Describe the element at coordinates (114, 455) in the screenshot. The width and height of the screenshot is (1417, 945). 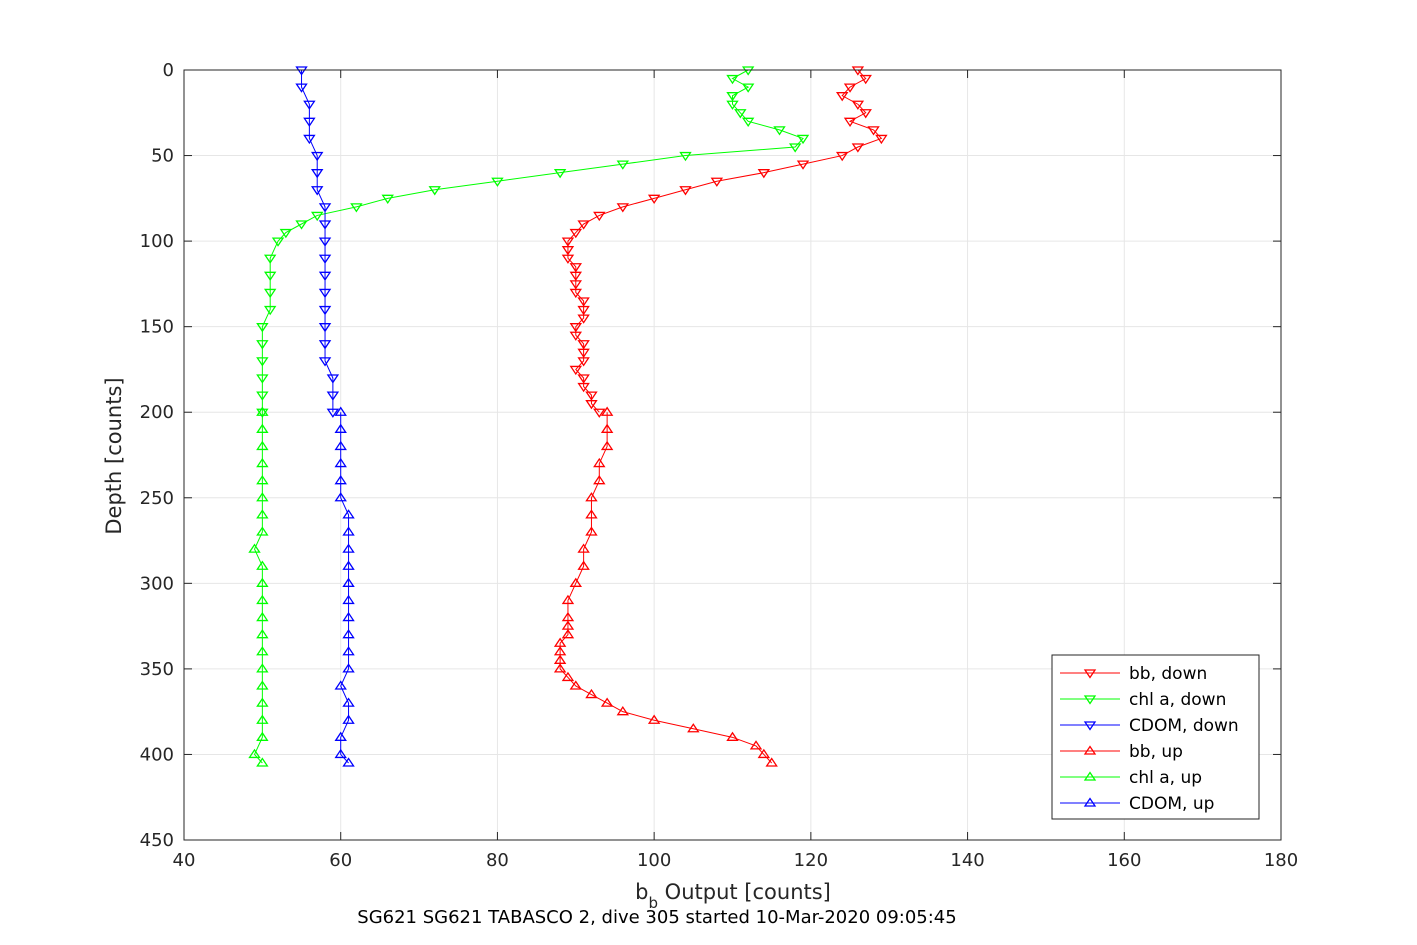
I see `y-axis-title: Depth [counts]` at that location.